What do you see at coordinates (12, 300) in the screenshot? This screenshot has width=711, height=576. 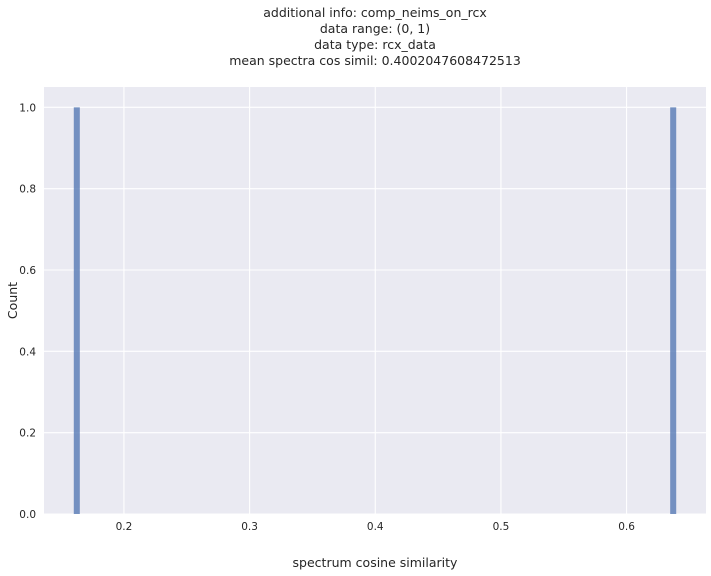 I see `y-axis-label: Count` at bounding box center [12, 300].